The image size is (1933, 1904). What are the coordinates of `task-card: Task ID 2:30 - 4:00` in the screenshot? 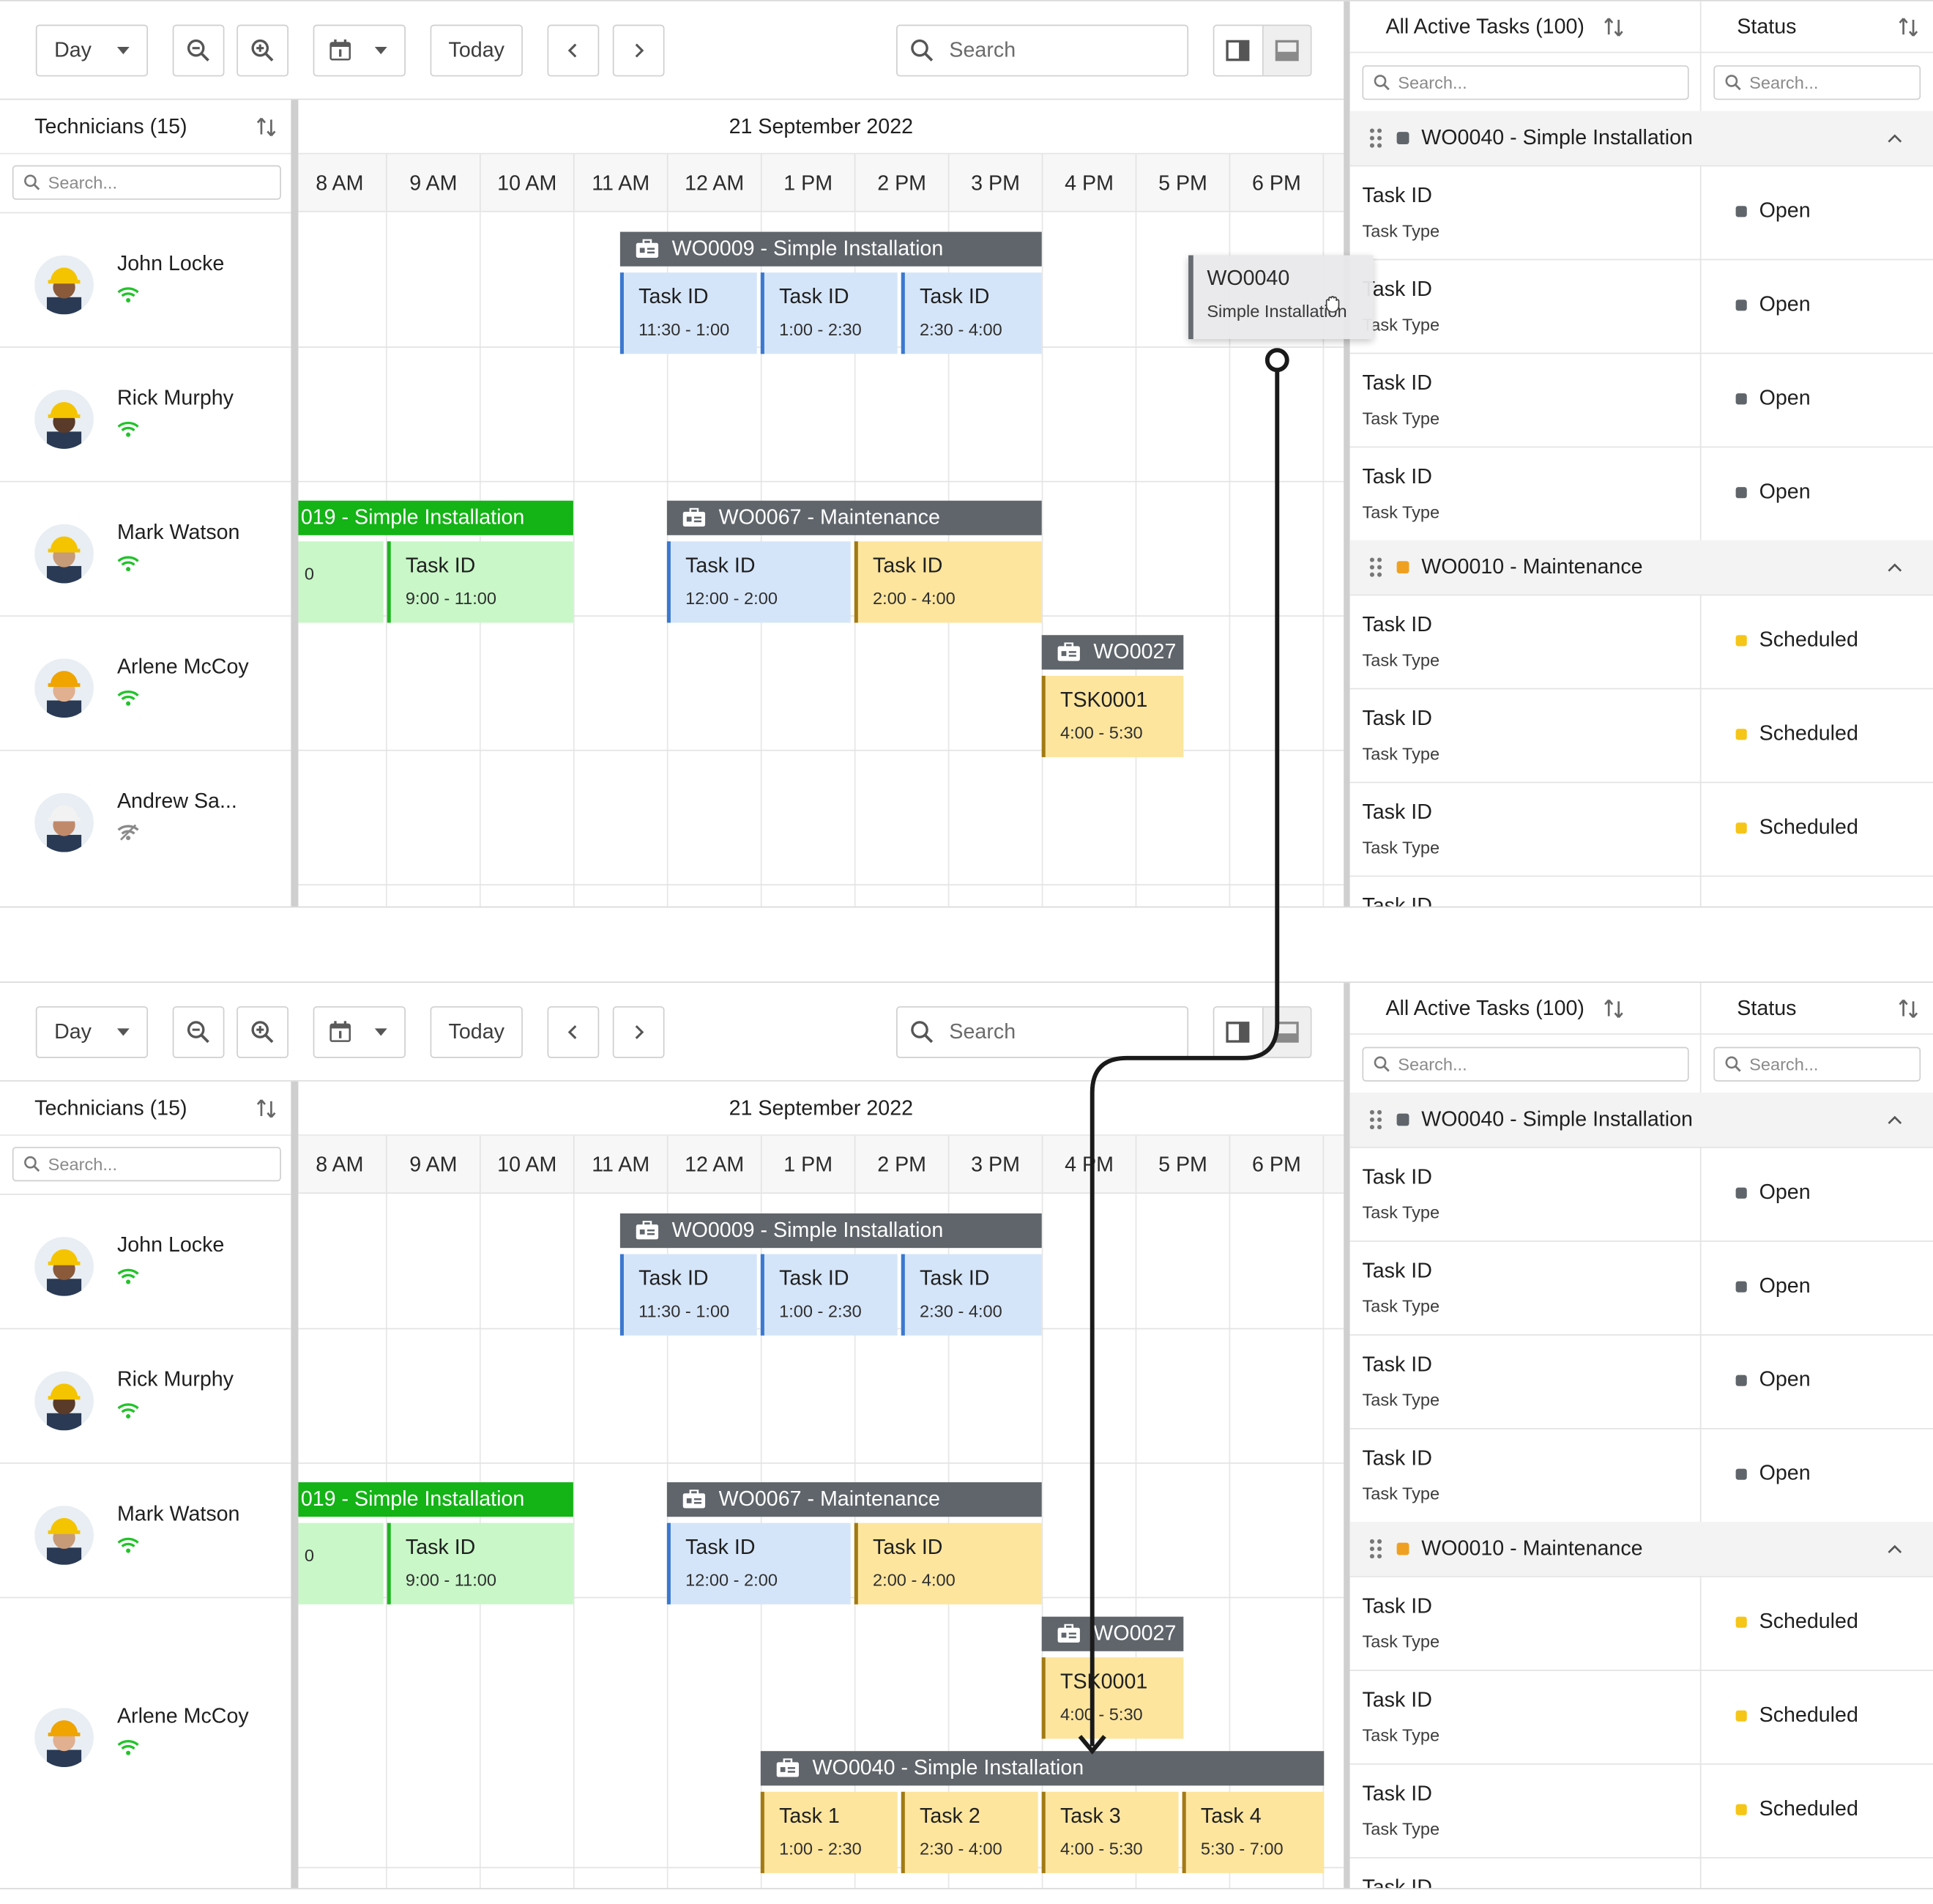 It's located at (971, 1295).